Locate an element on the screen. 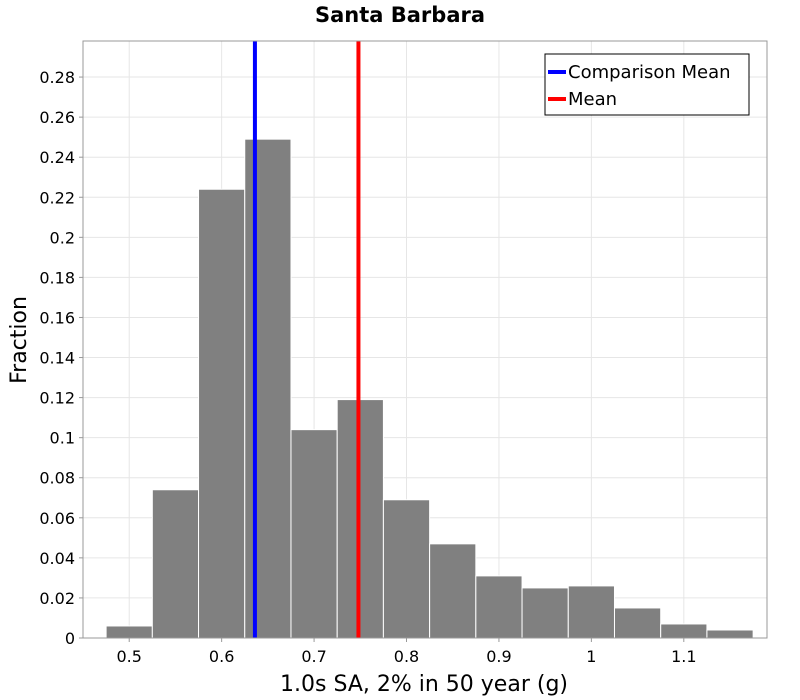 The height and width of the screenshot is (700, 800). x-tick-label: 0.7 is located at coordinates (313, 656).